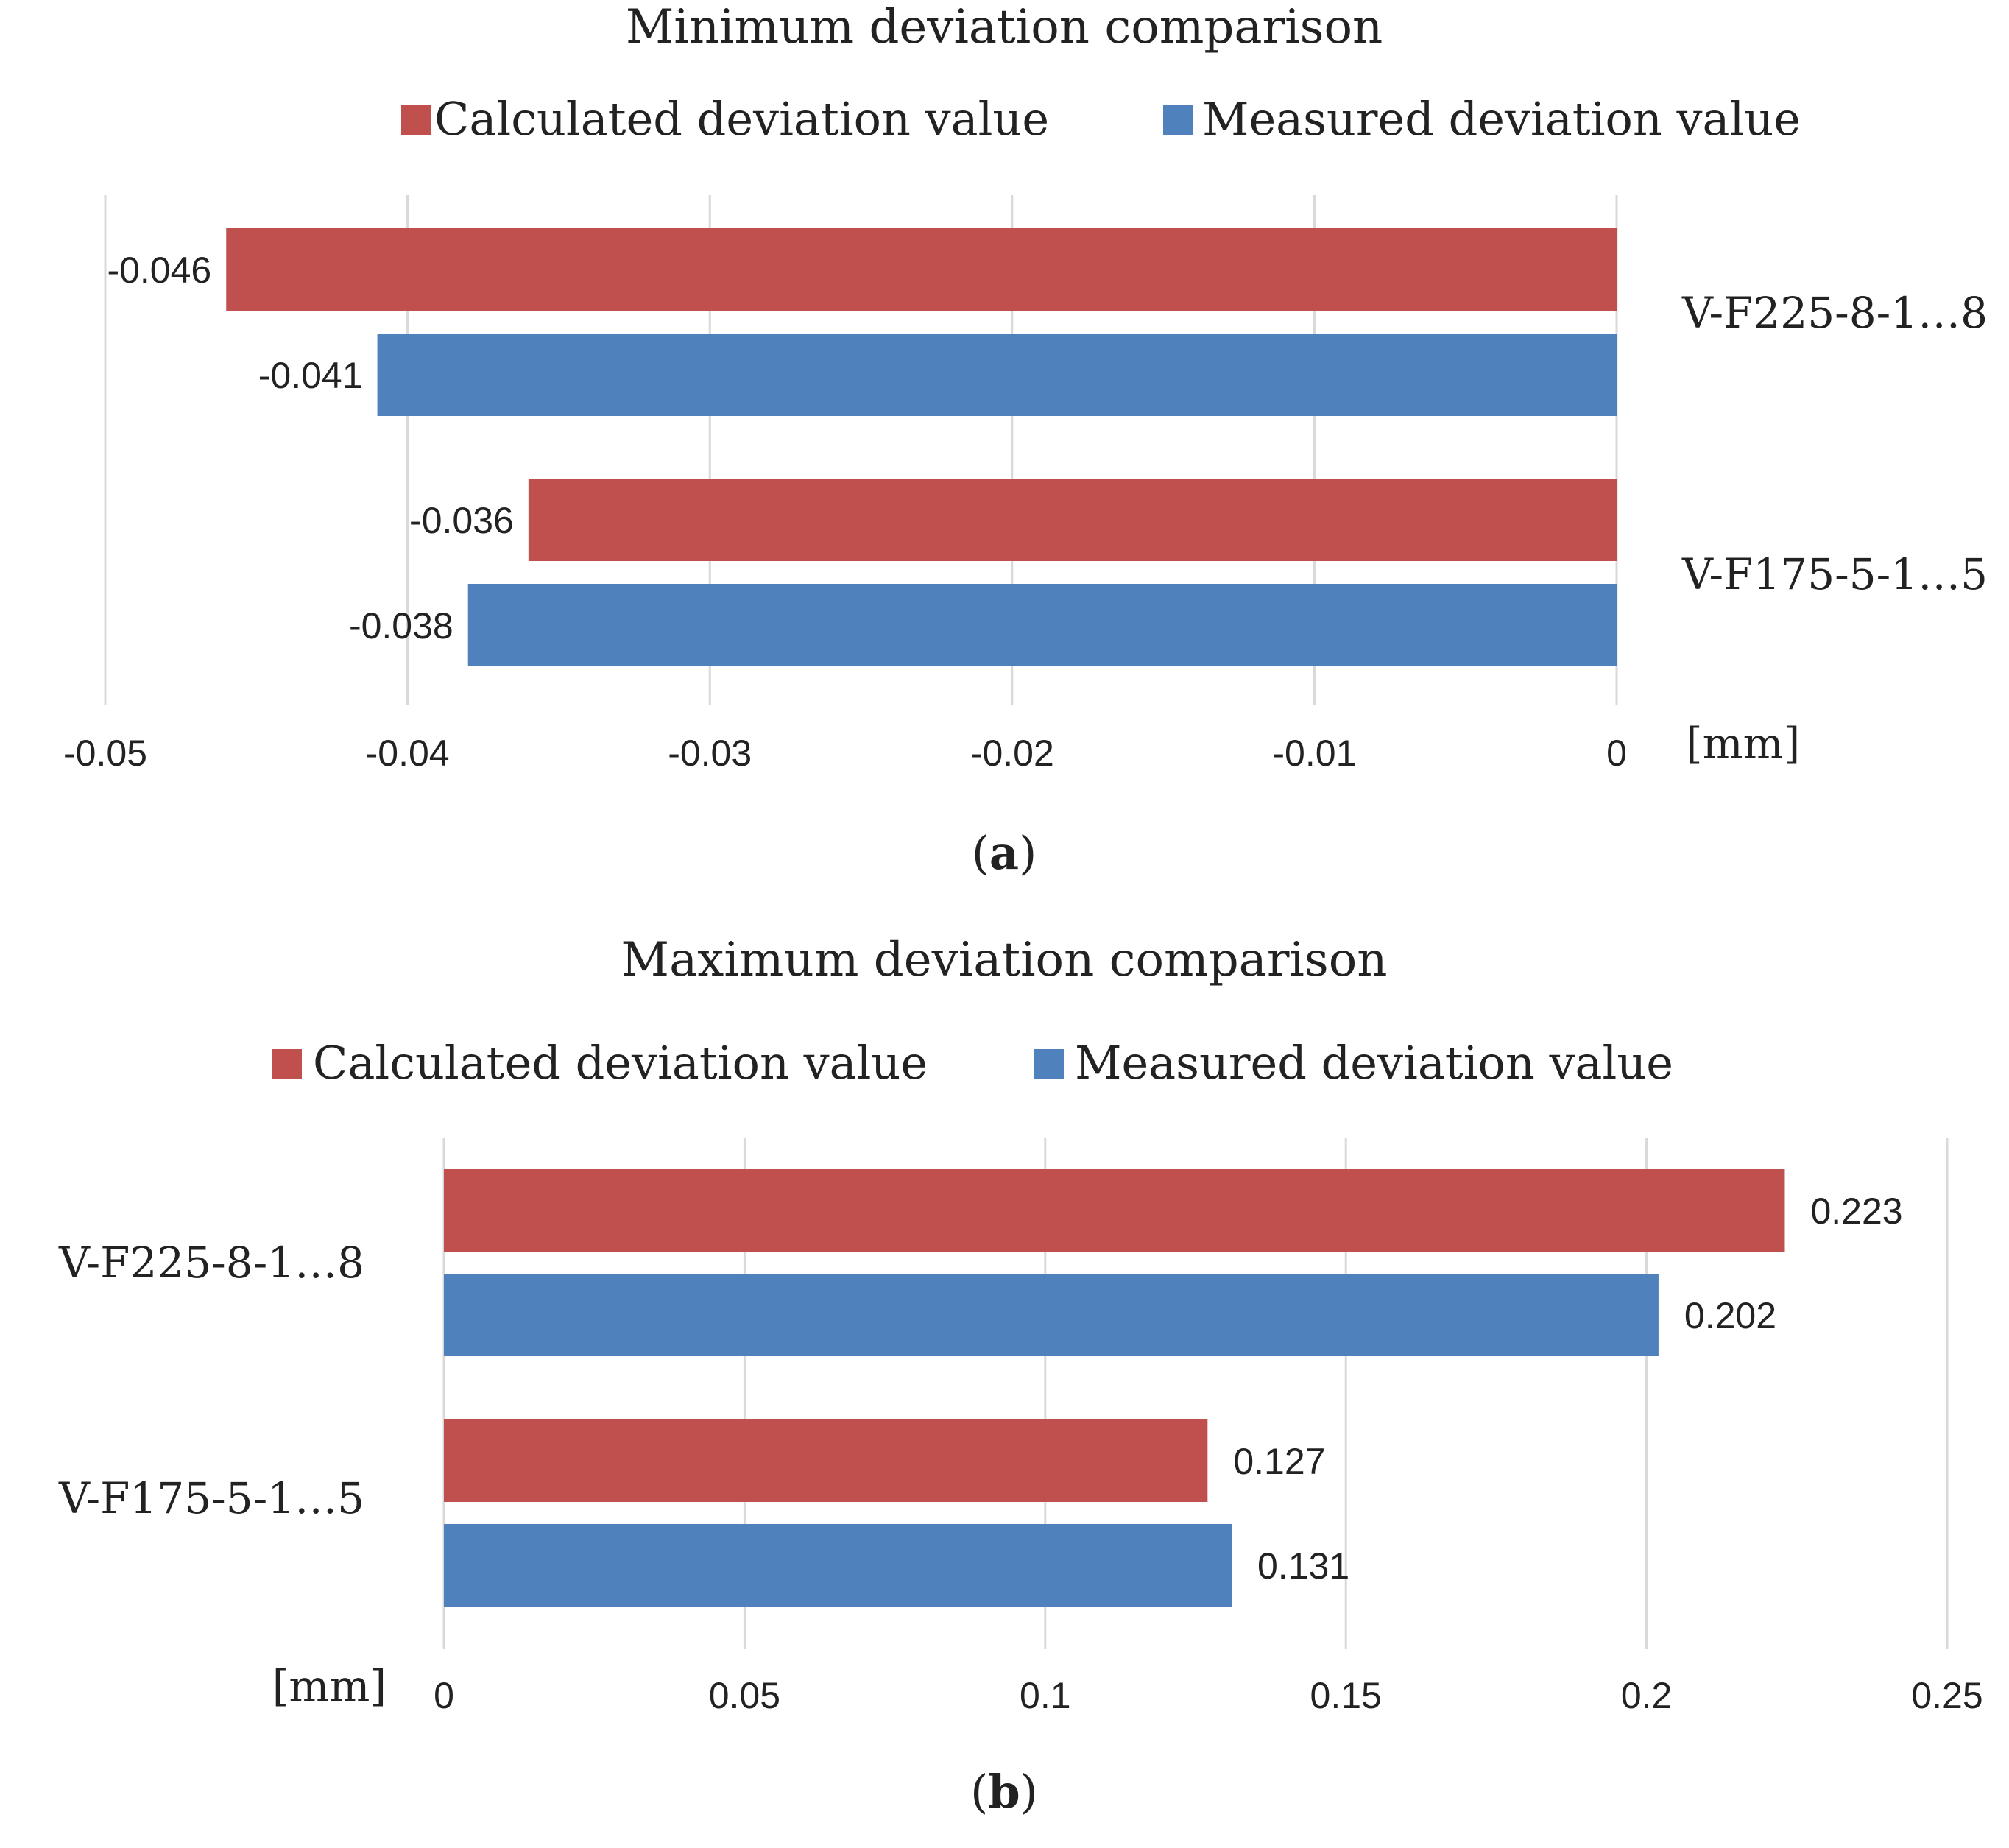 Image resolution: width=2009 pixels, height=1848 pixels. What do you see at coordinates (1303, 1566) in the screenshot?
I see `data-label: 0.131` at bounding box center [1303, 1566].